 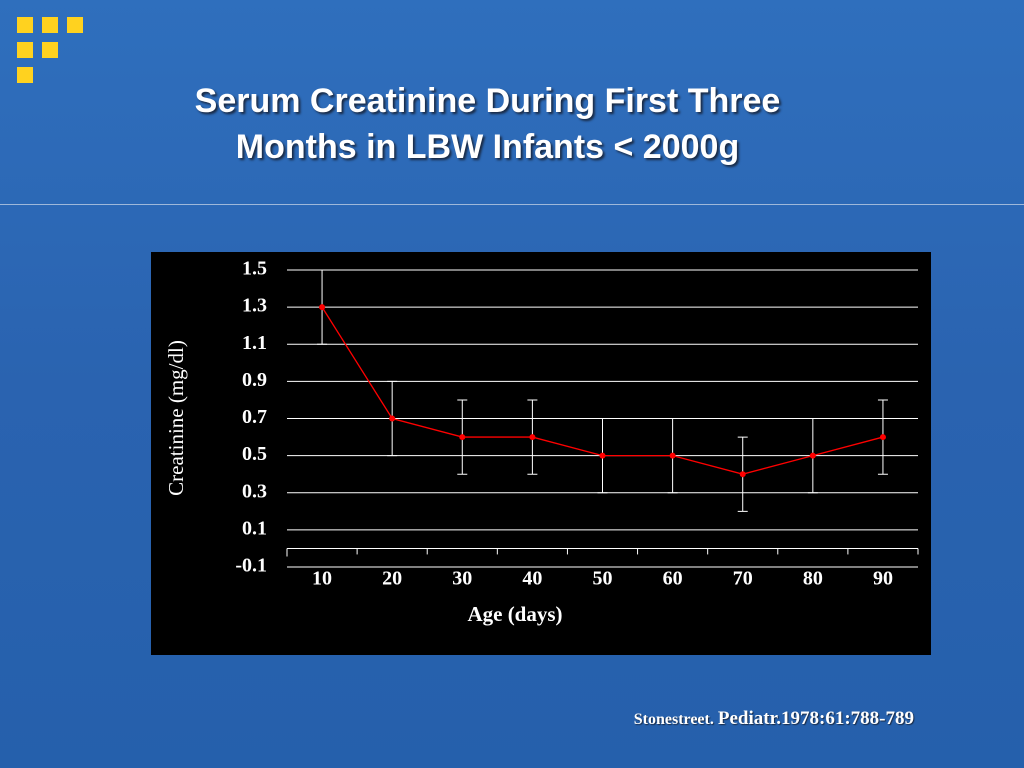 I want to click on x-tick-label: 70, so click(x=743, y=579).